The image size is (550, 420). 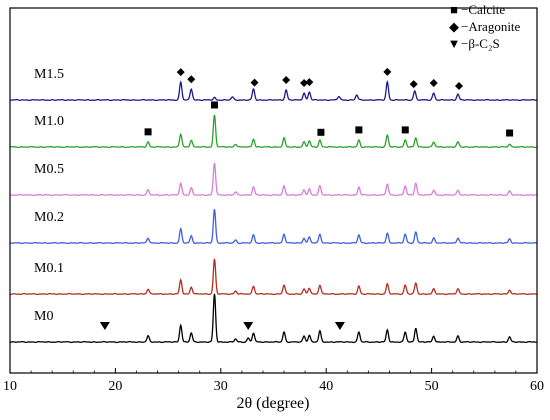 I want to click on legend: ■ −Calcite◆ −Aragonite▼ −β-C₂S, so click(x=484, y=26).